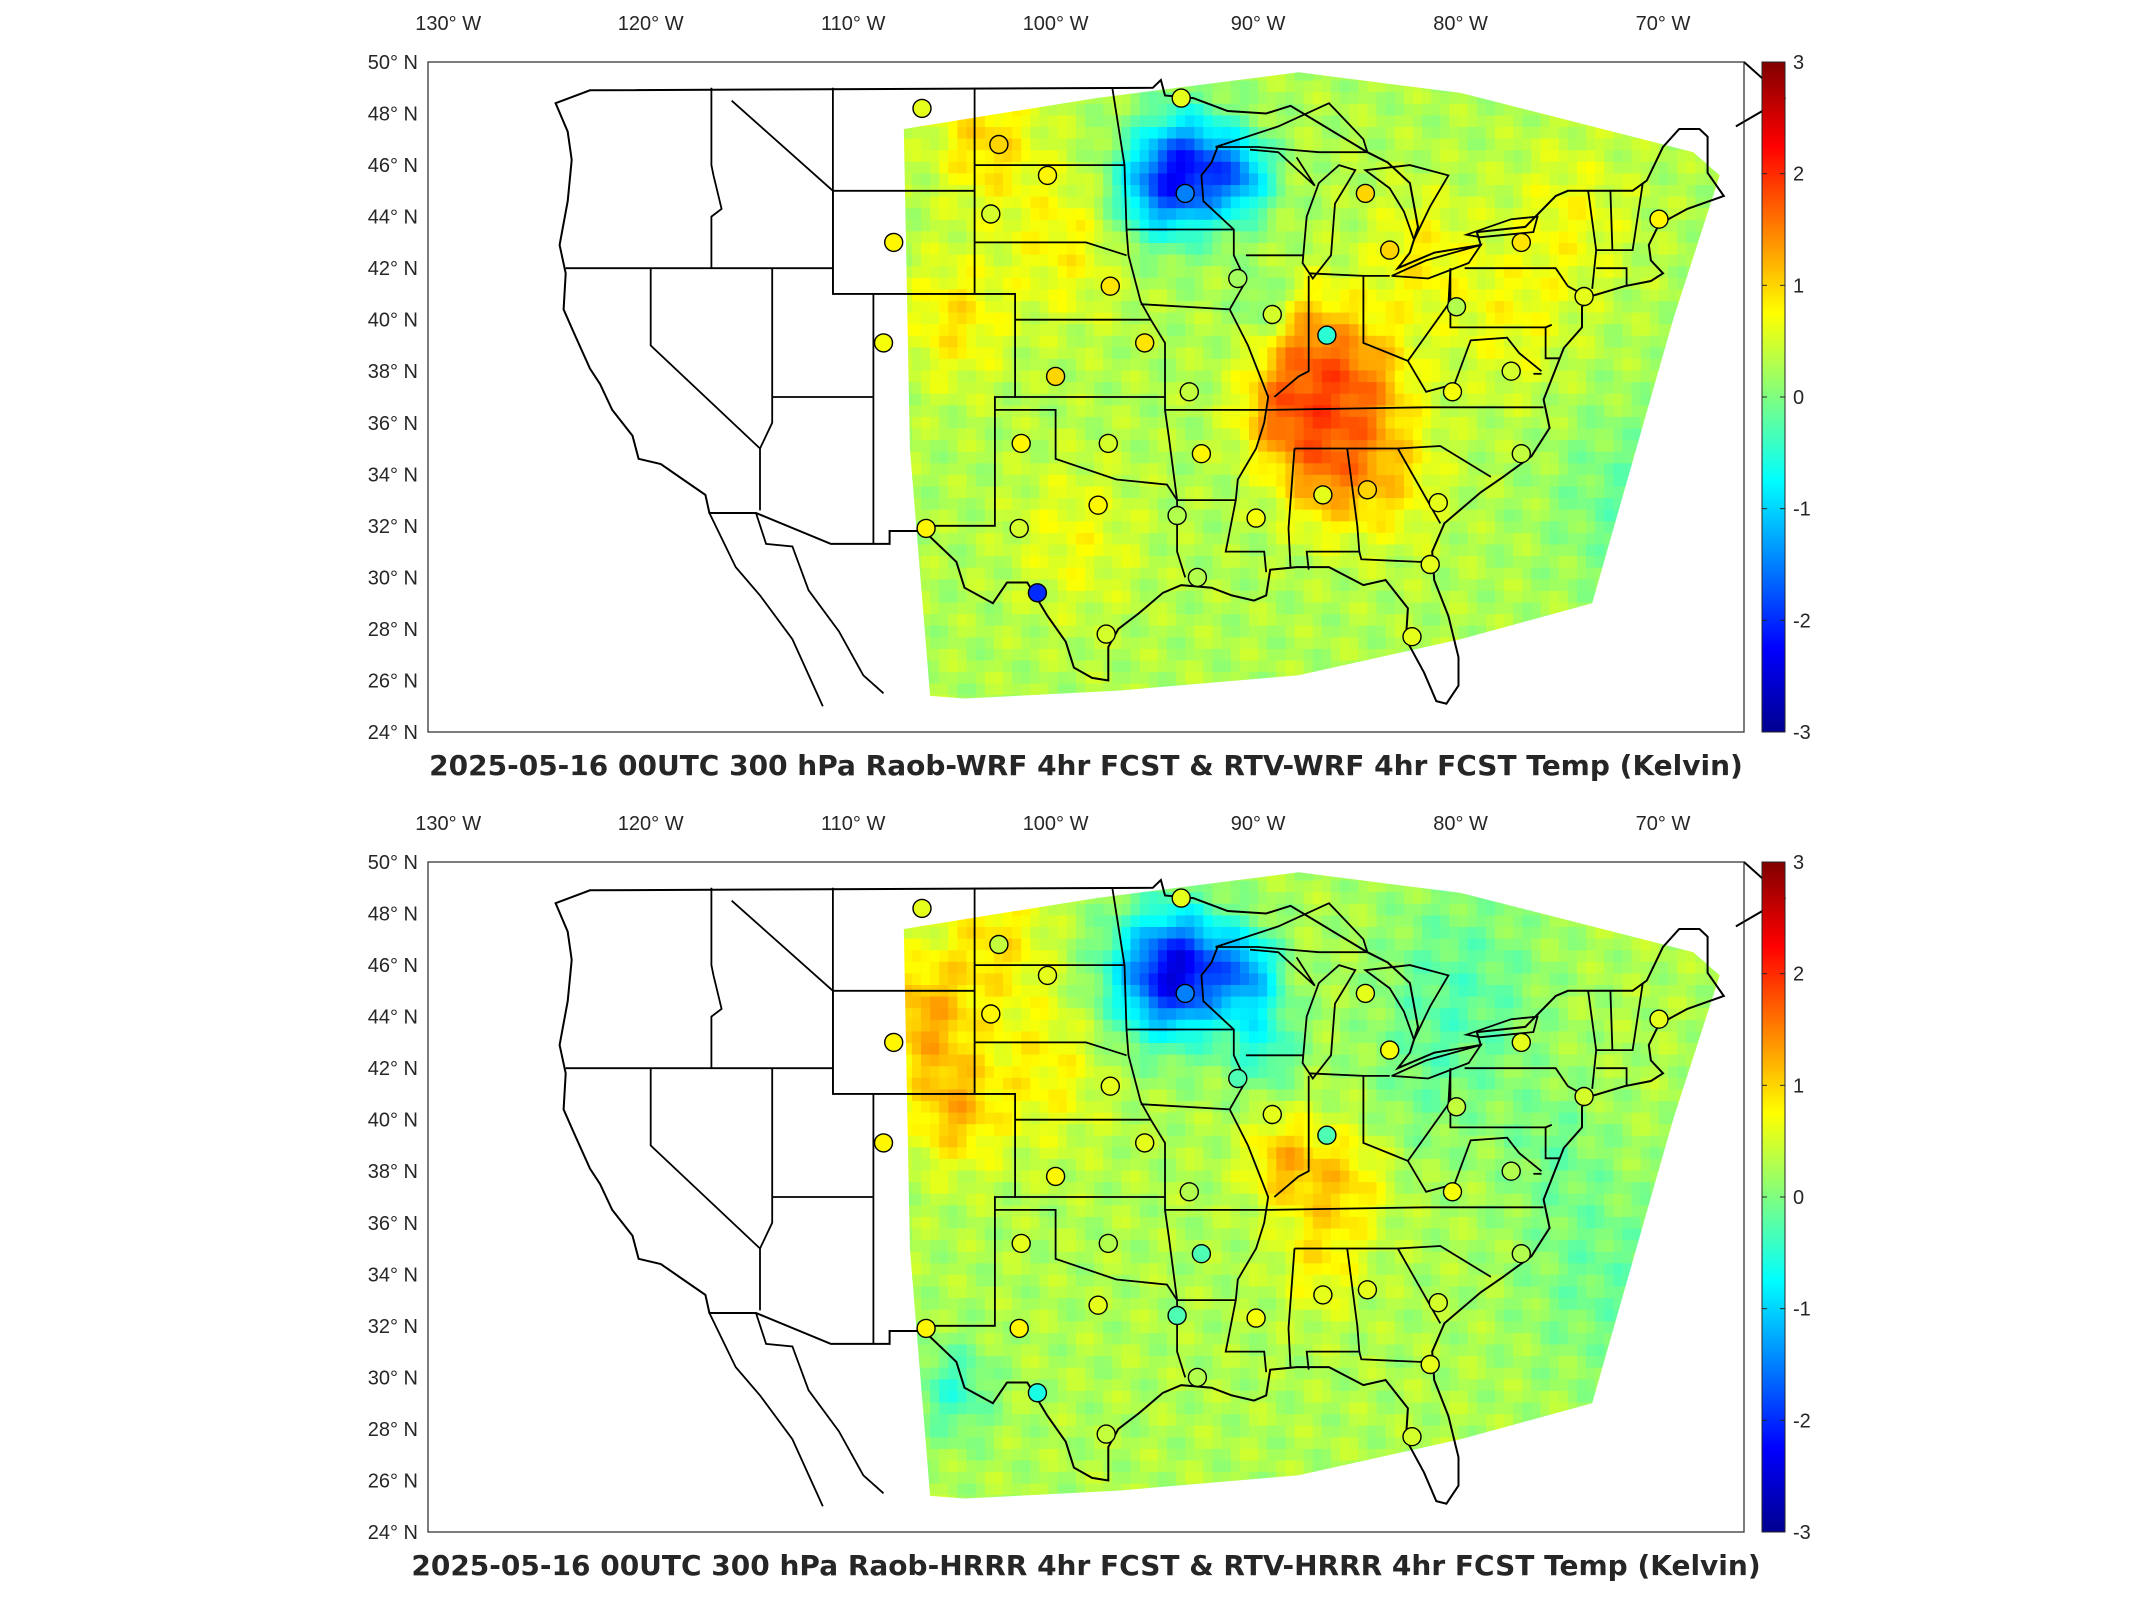  I want to click on colorbar-tick-label: 2, so click(1798, 175).